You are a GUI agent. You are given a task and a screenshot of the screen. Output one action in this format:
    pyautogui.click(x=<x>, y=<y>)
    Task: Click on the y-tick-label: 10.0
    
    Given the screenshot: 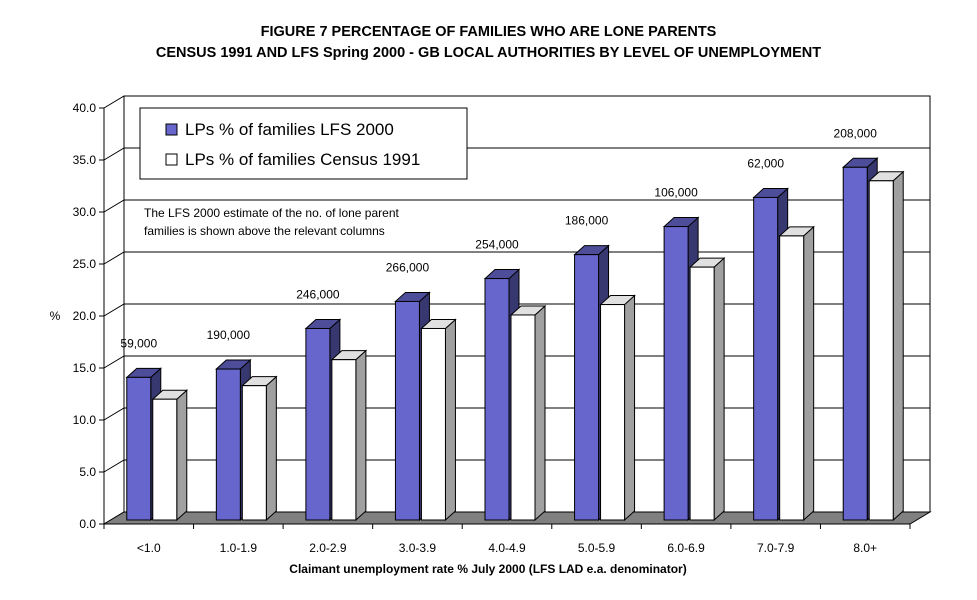 What is the action you would take?
    pyautogui.click(x=85, y=420)
    